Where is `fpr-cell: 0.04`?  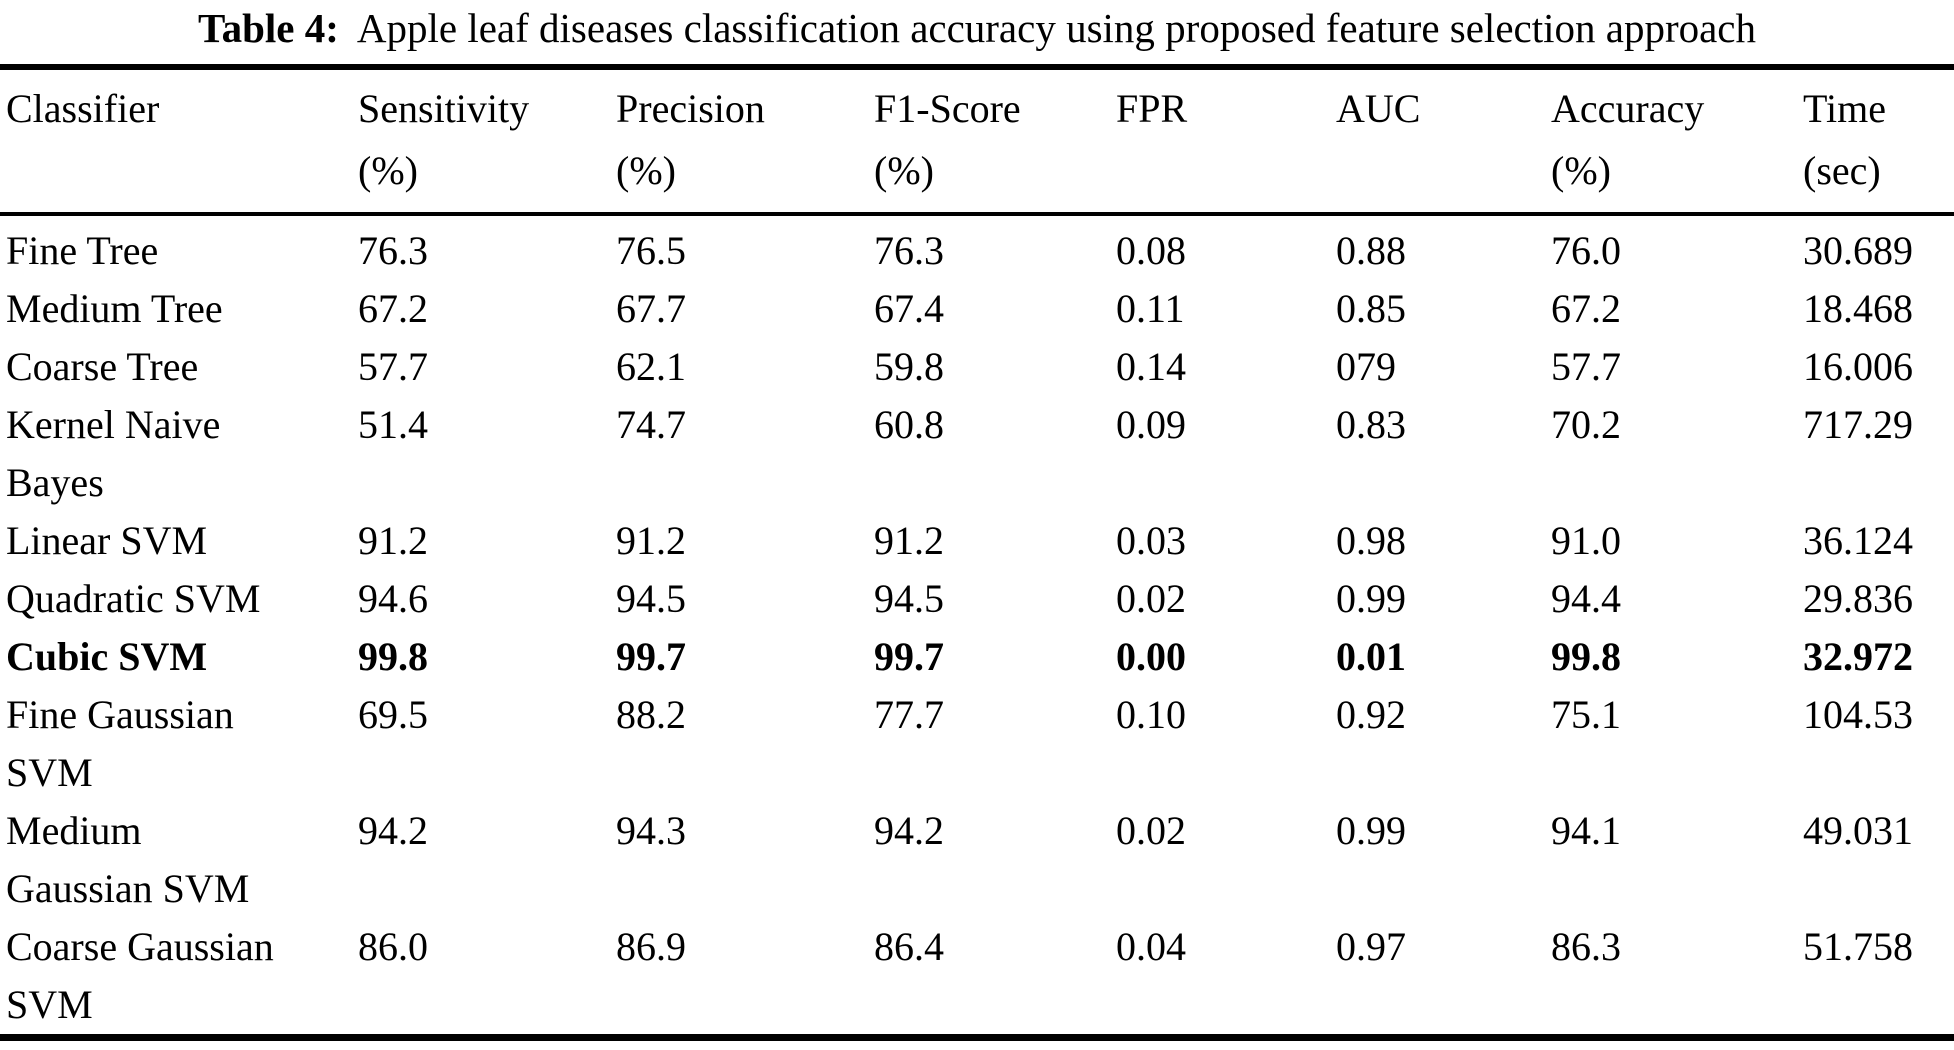 fpr-cell: 0.04 is located at coordinates (1151, 946).